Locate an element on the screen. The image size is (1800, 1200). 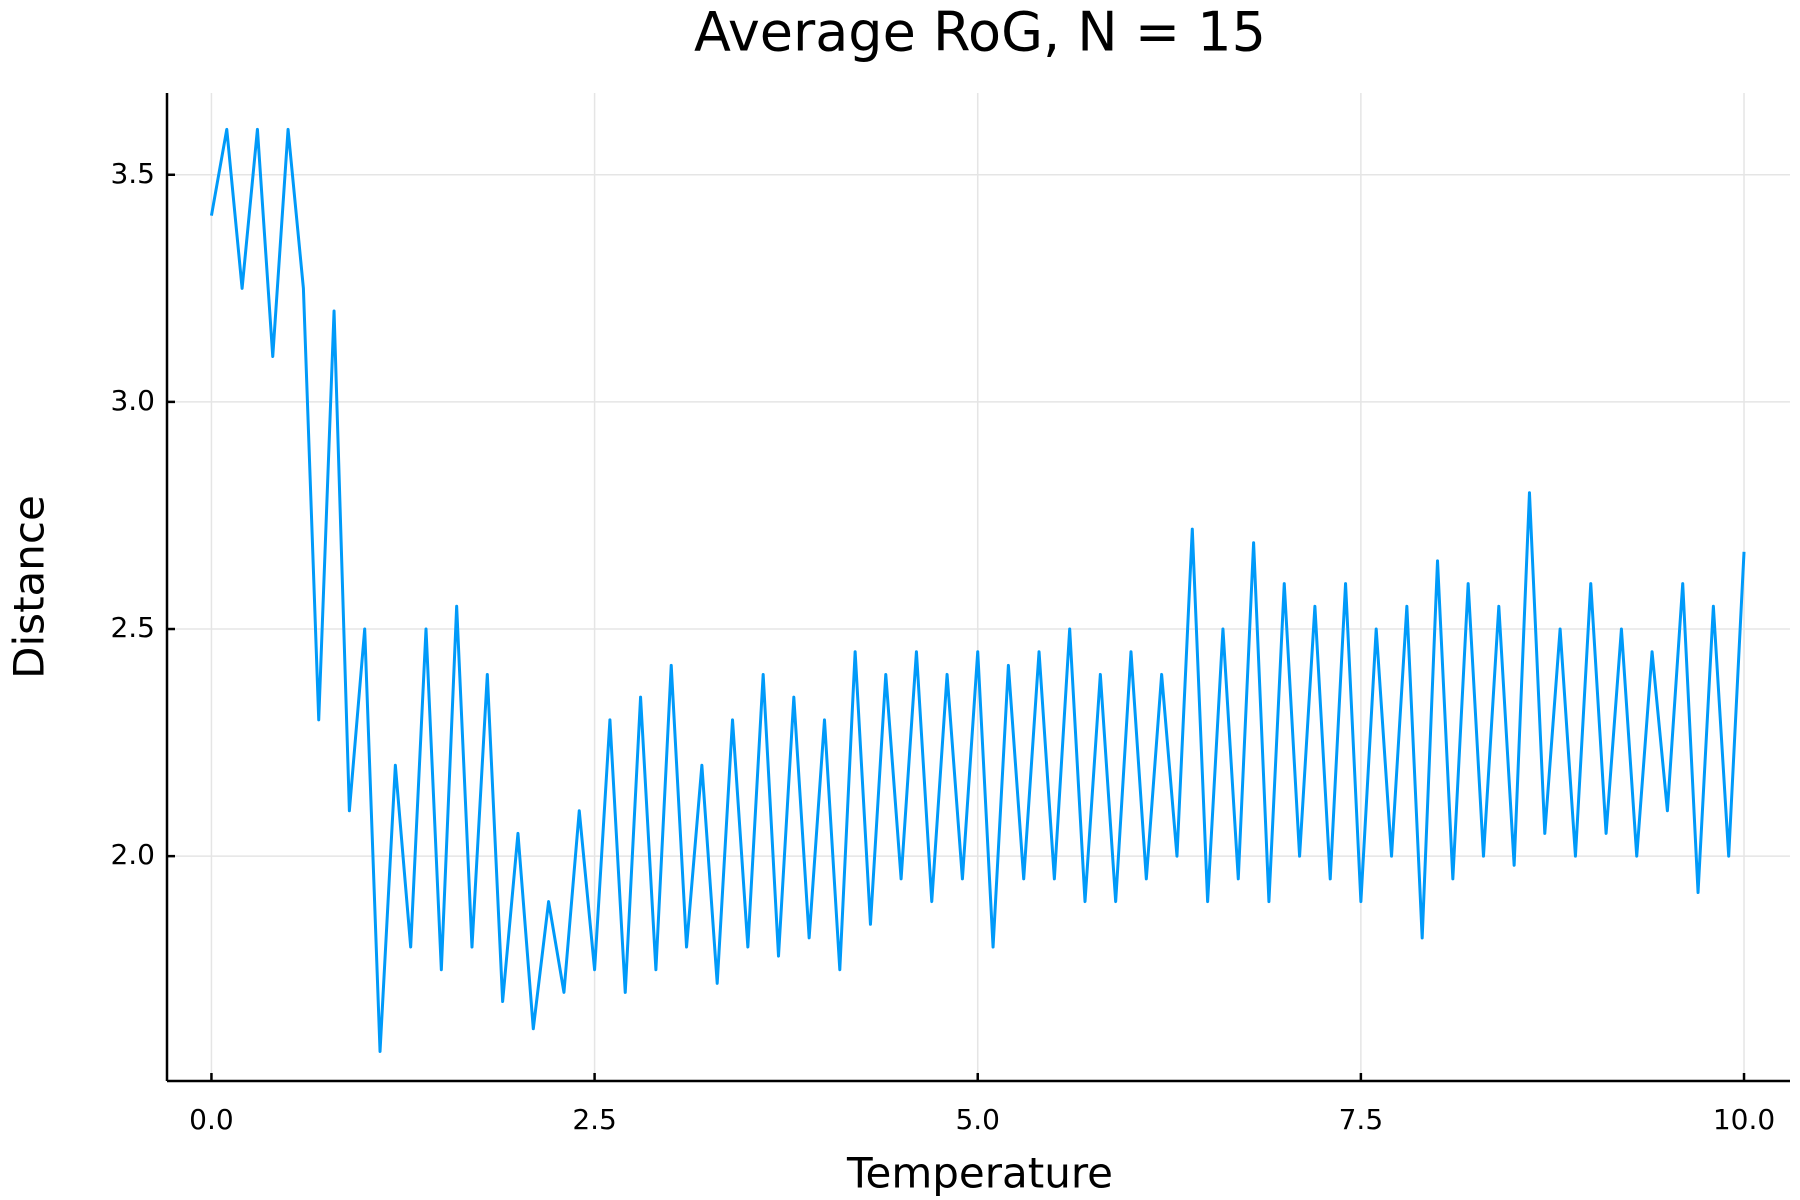
x-tick-label: 5.0 is located at coordinates (977, 1119).